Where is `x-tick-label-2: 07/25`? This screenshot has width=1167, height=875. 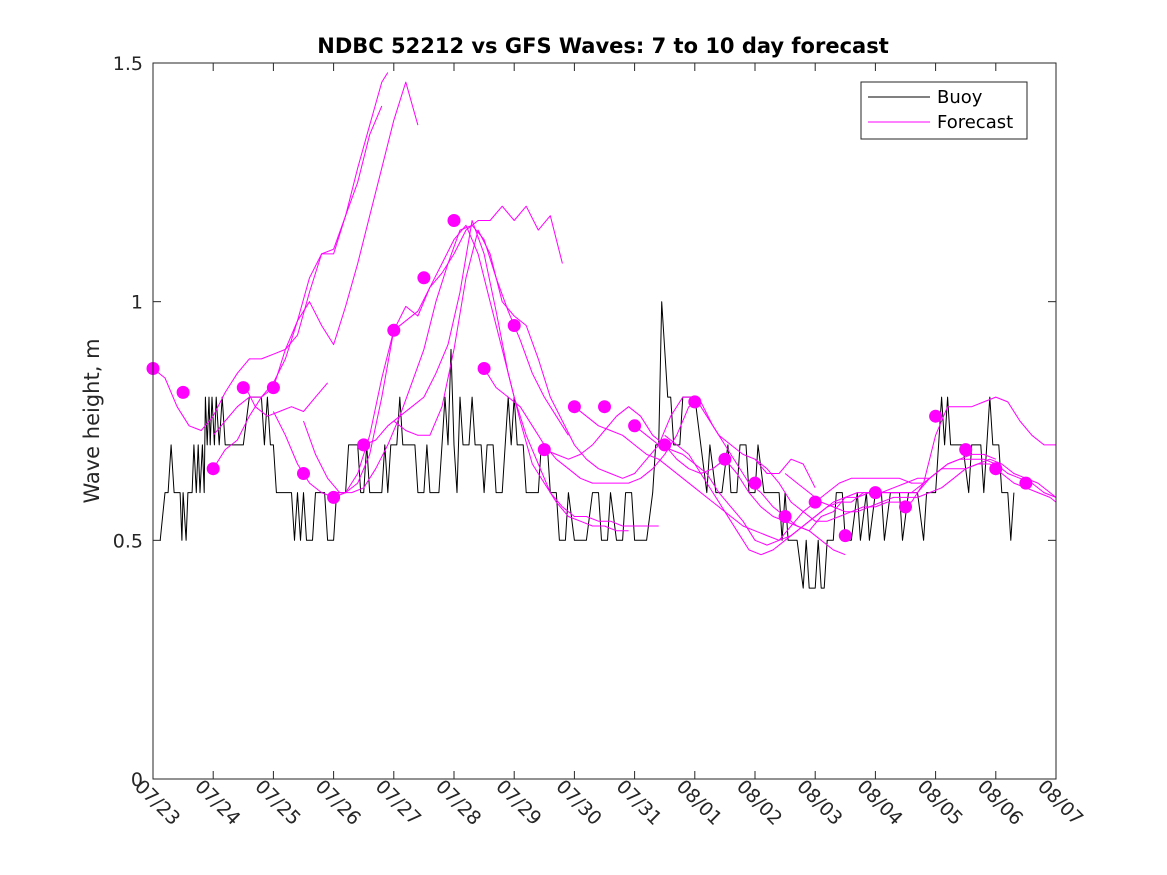
x-tick-label-2: 07/25 is located at coordinates (278, 803).